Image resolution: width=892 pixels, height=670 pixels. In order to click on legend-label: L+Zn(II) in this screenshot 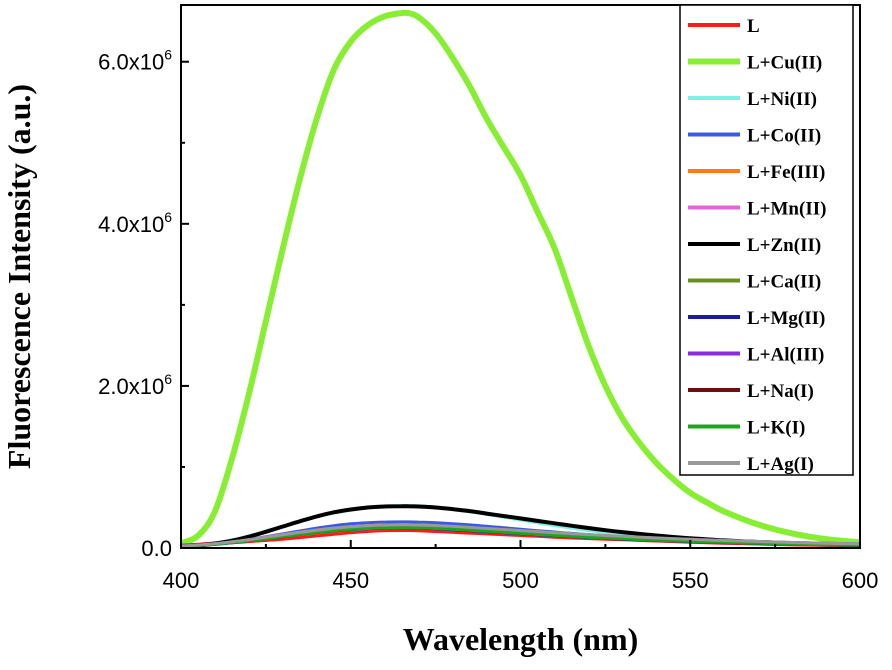, I will do `click(784, 245)`.